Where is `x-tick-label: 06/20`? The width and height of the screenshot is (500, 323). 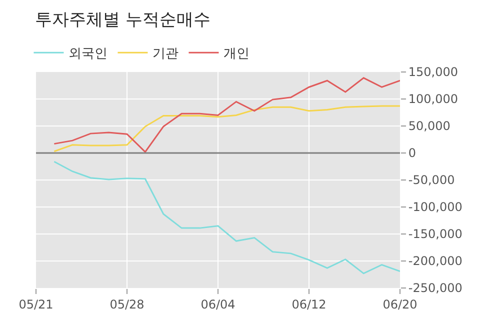 x-tick-label: 06/20 is located at coordinates (400, 304).